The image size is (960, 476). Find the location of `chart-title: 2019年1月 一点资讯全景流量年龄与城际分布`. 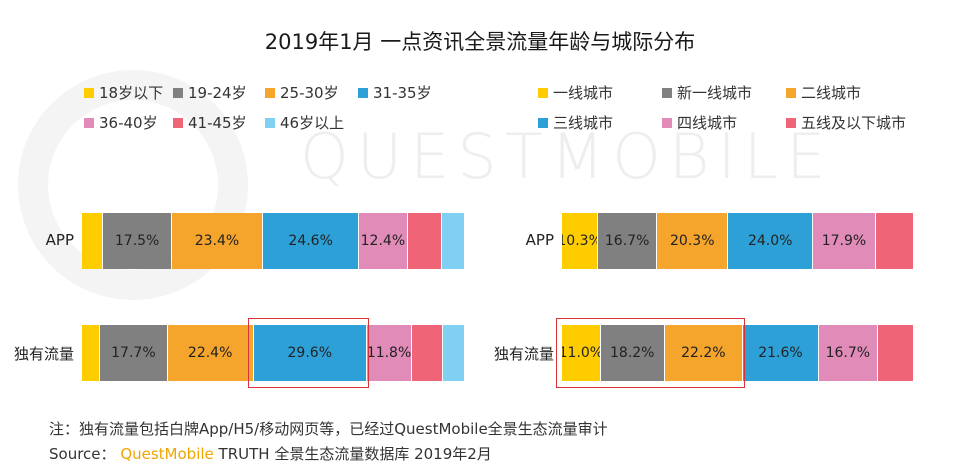

chart-title: 2019年1月 一点资讯全景流量年龄与城际分布 is located at coordinates (480, 42).